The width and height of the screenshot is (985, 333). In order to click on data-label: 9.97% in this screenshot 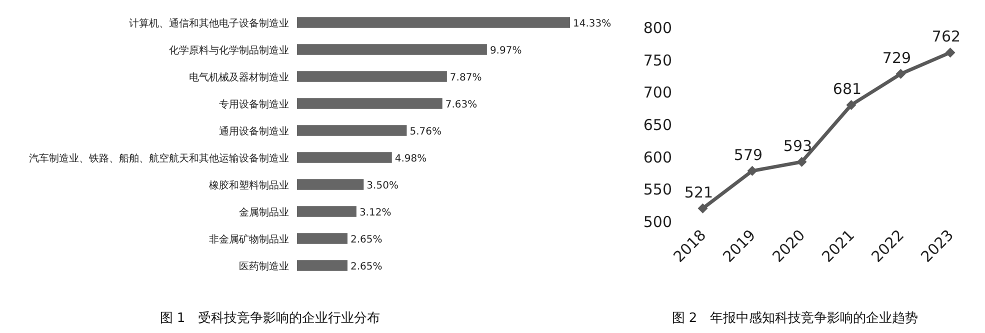, I will do `click(506, 51)`.